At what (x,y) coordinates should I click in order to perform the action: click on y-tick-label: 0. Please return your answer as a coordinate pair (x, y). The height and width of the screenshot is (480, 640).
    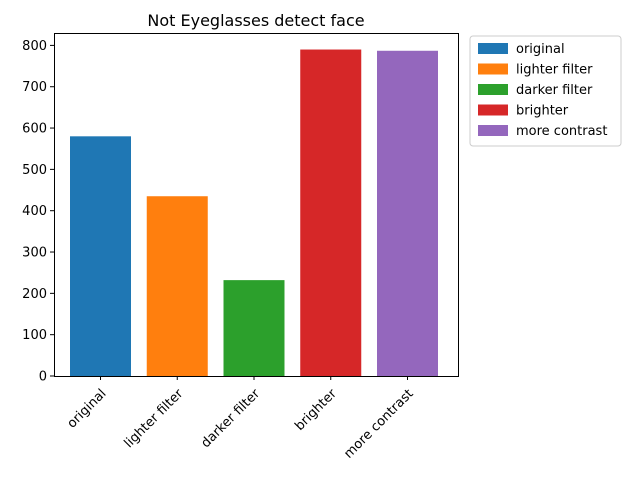
    Looking at the image, I should click on (43, 377).